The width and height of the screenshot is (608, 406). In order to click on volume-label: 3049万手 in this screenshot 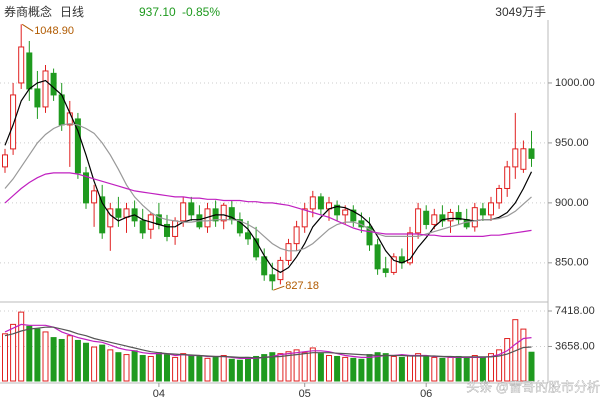, I will do `click(520, 12)`.